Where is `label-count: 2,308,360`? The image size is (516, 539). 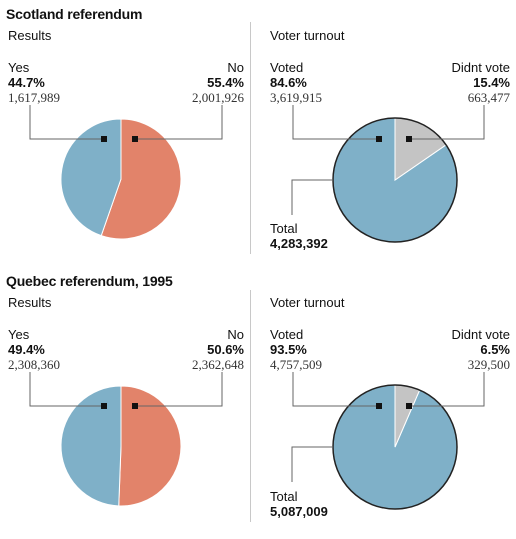
label-count: 2,308,360 is located at coordinates (34, 364).